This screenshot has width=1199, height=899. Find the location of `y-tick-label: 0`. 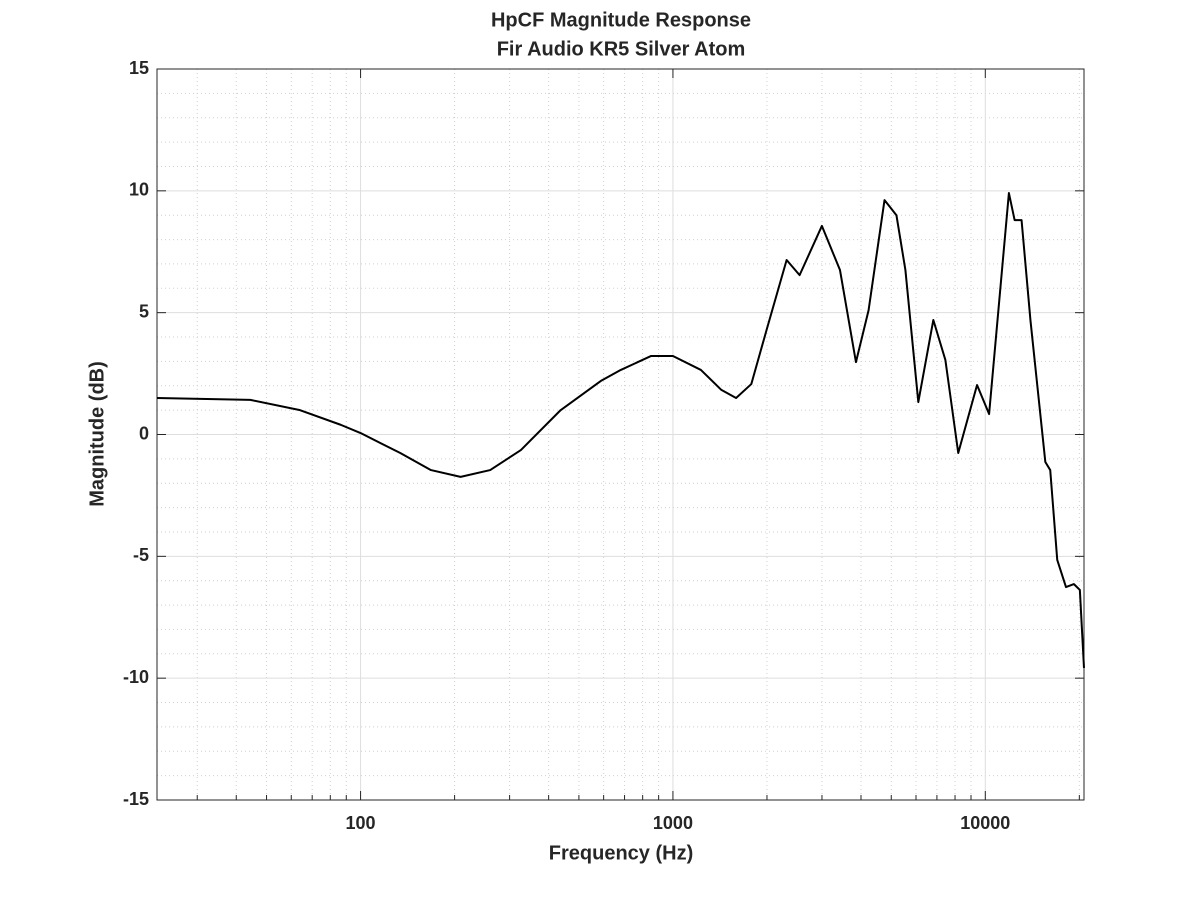

y-tick-label: 0 is located at coordinates (144, 433).